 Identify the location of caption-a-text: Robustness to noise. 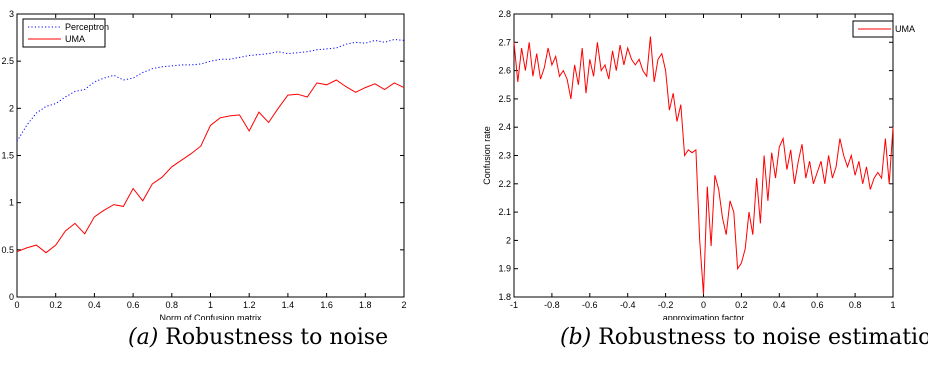
(273, 337).